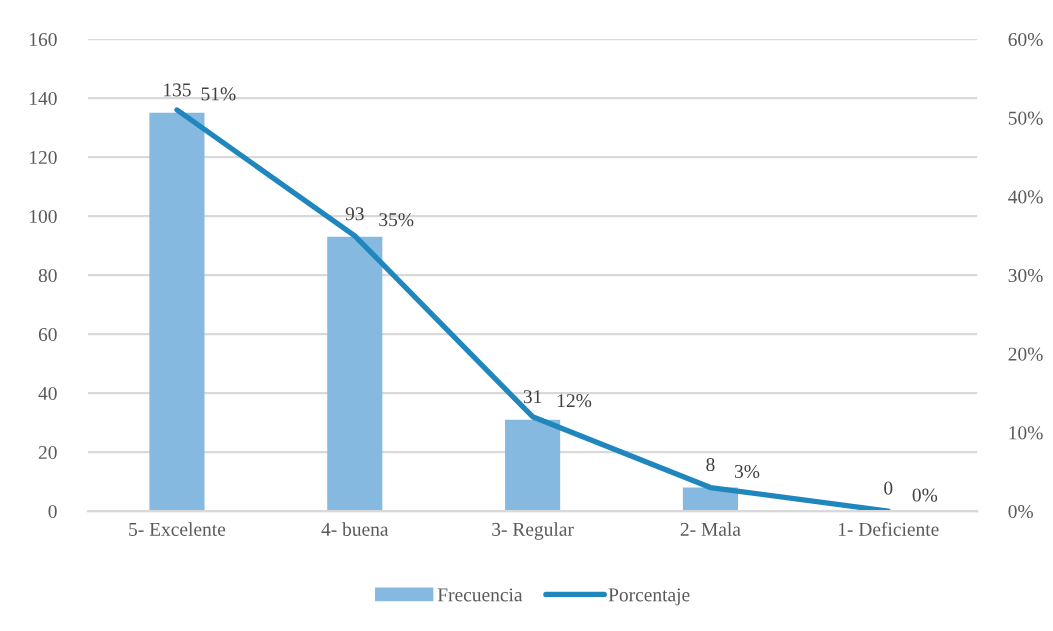  What do you see at coordinates (747, 471) in the screenshot?
I see `data-label: 3%` at bounding box center [747, 471].